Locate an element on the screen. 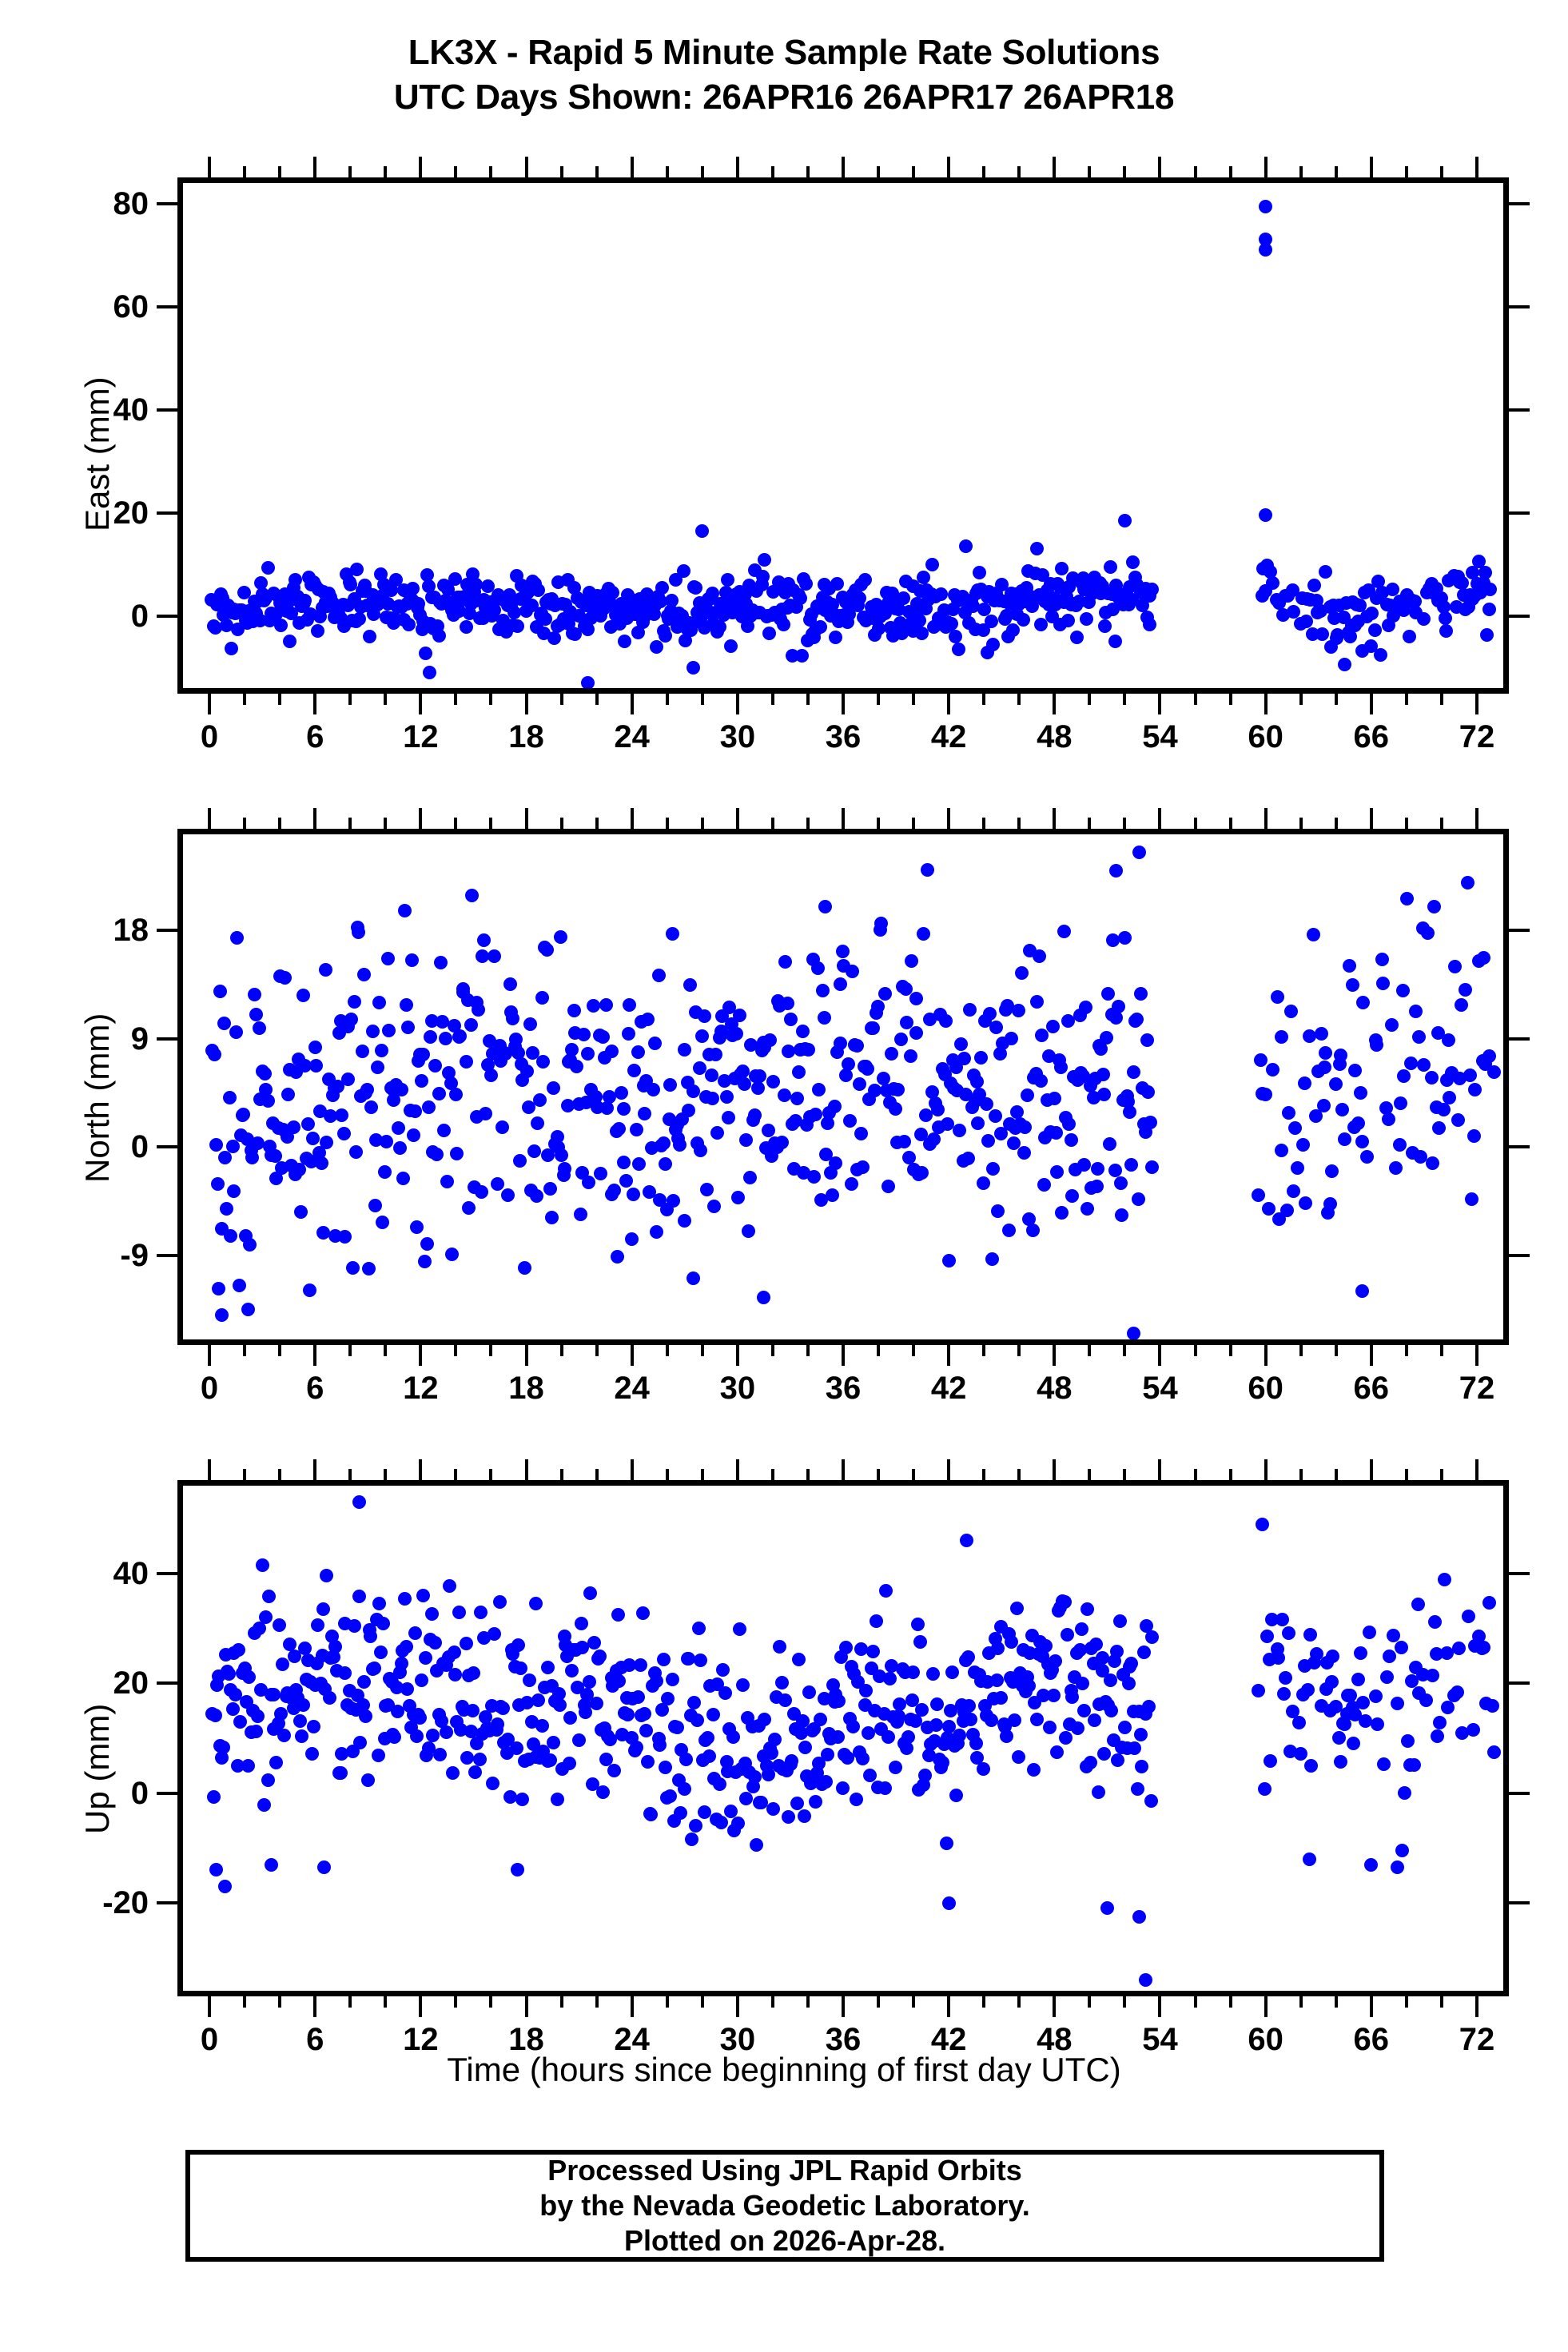 The width and height of the screenshot is (1568, 2352). x-tick-label: 54 is located at coordinates (1160, 736).